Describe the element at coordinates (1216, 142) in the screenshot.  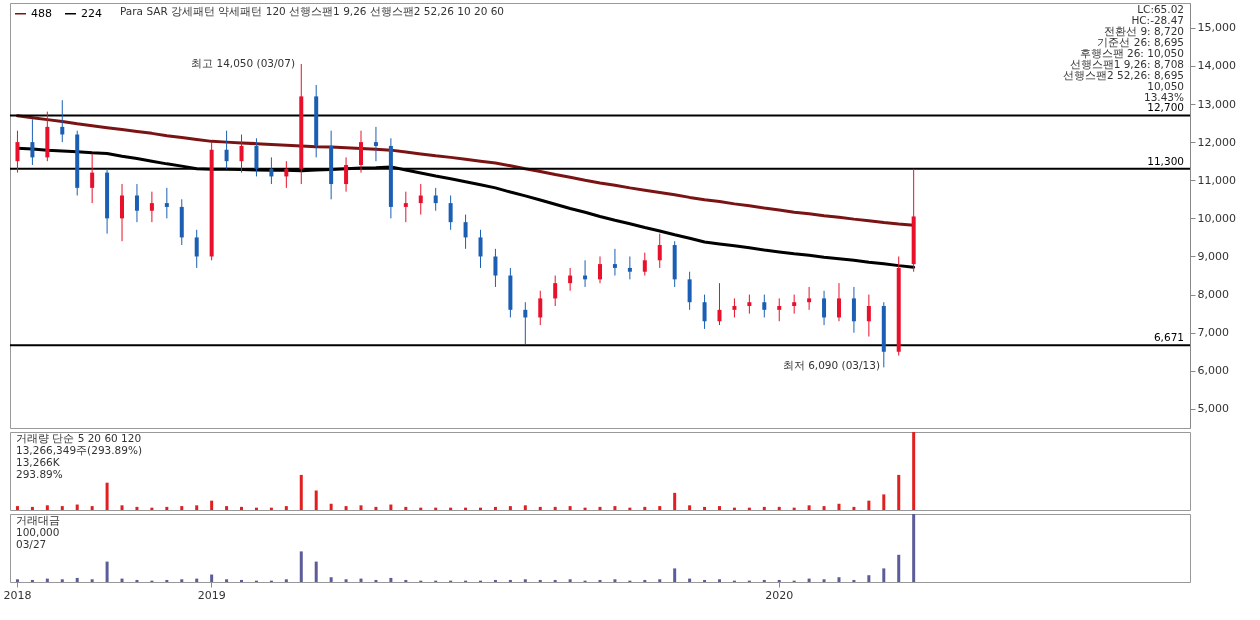
I see `y-tick-label: 12,000` at that location.